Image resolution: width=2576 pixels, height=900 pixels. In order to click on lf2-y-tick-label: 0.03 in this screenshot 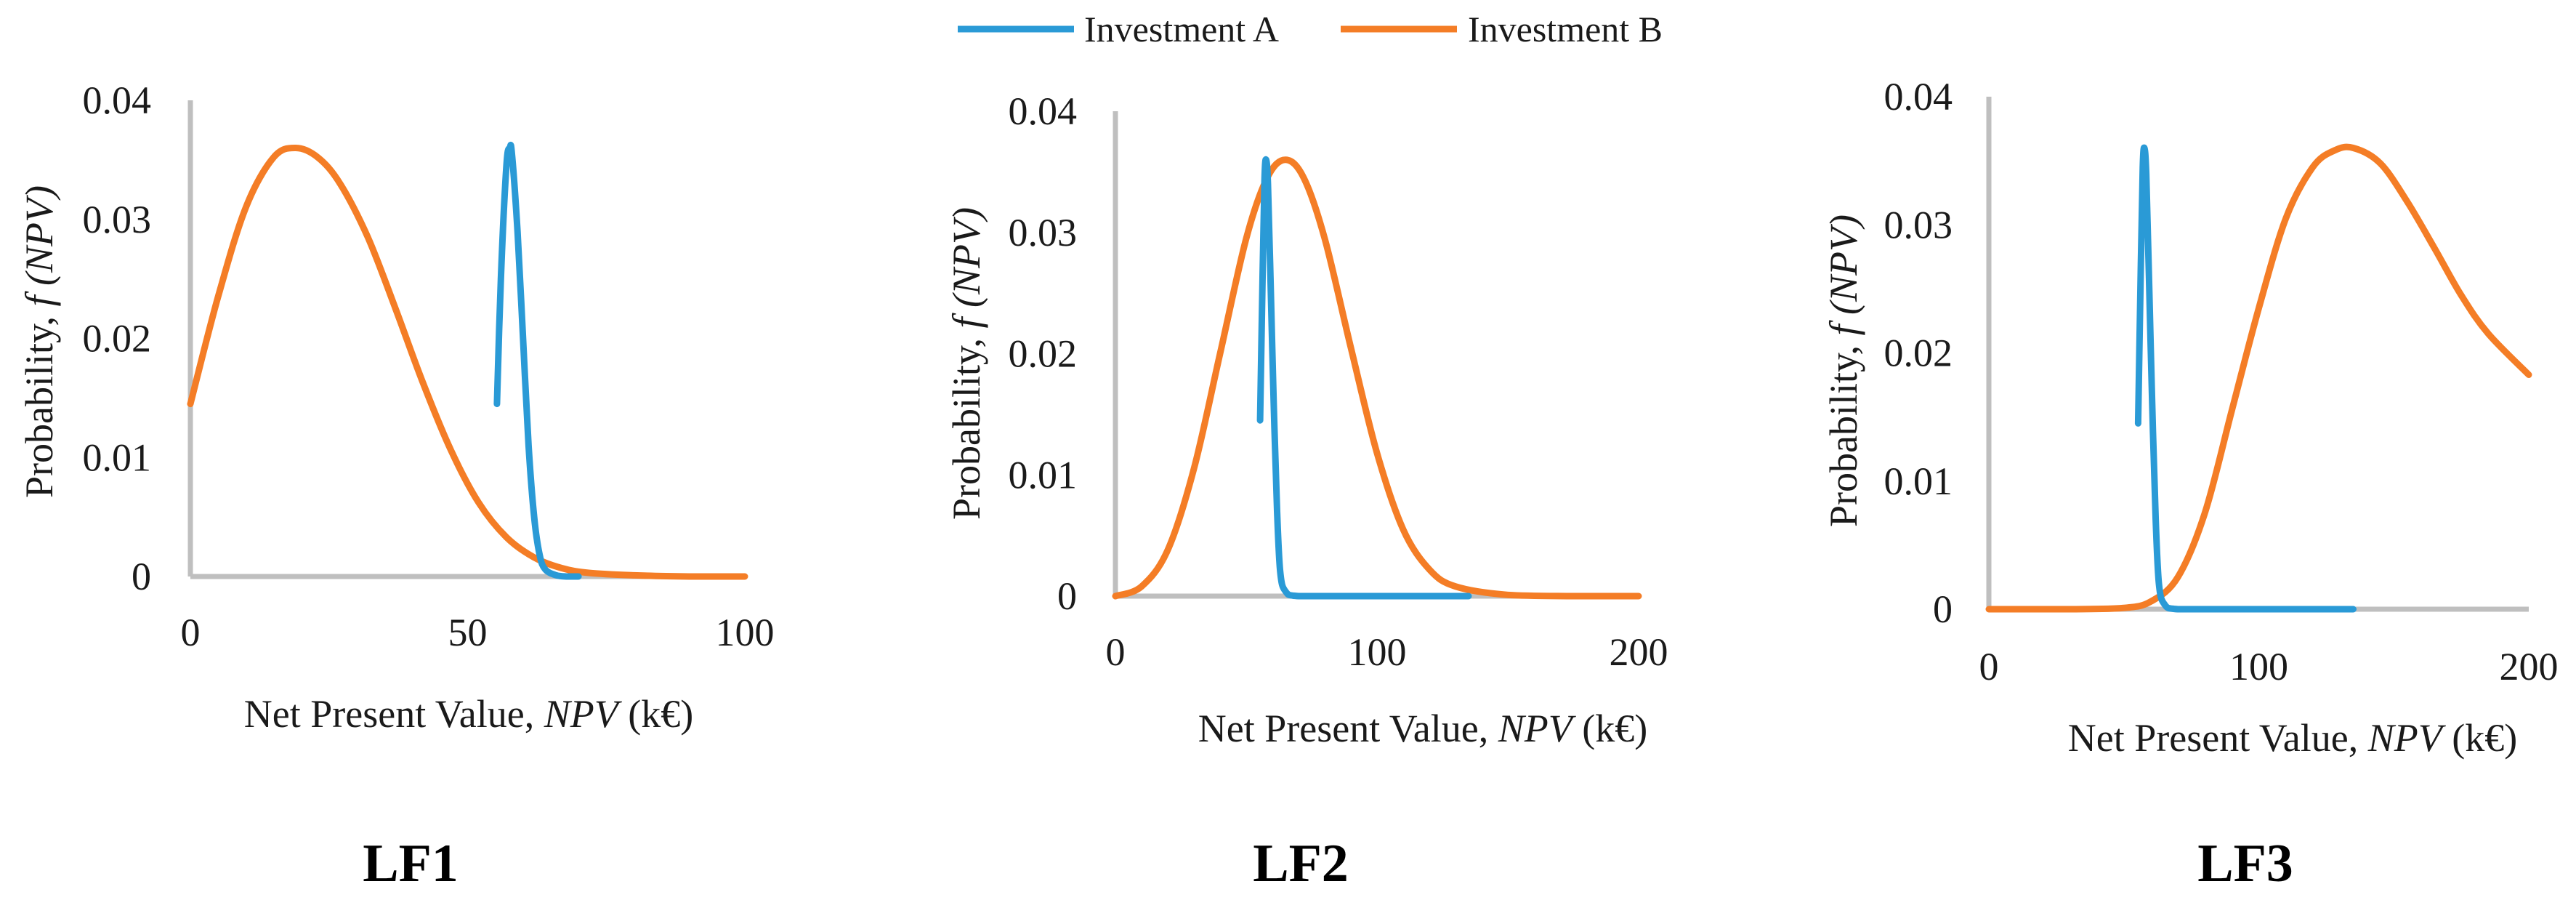, I will do `click(1044, 232)`.